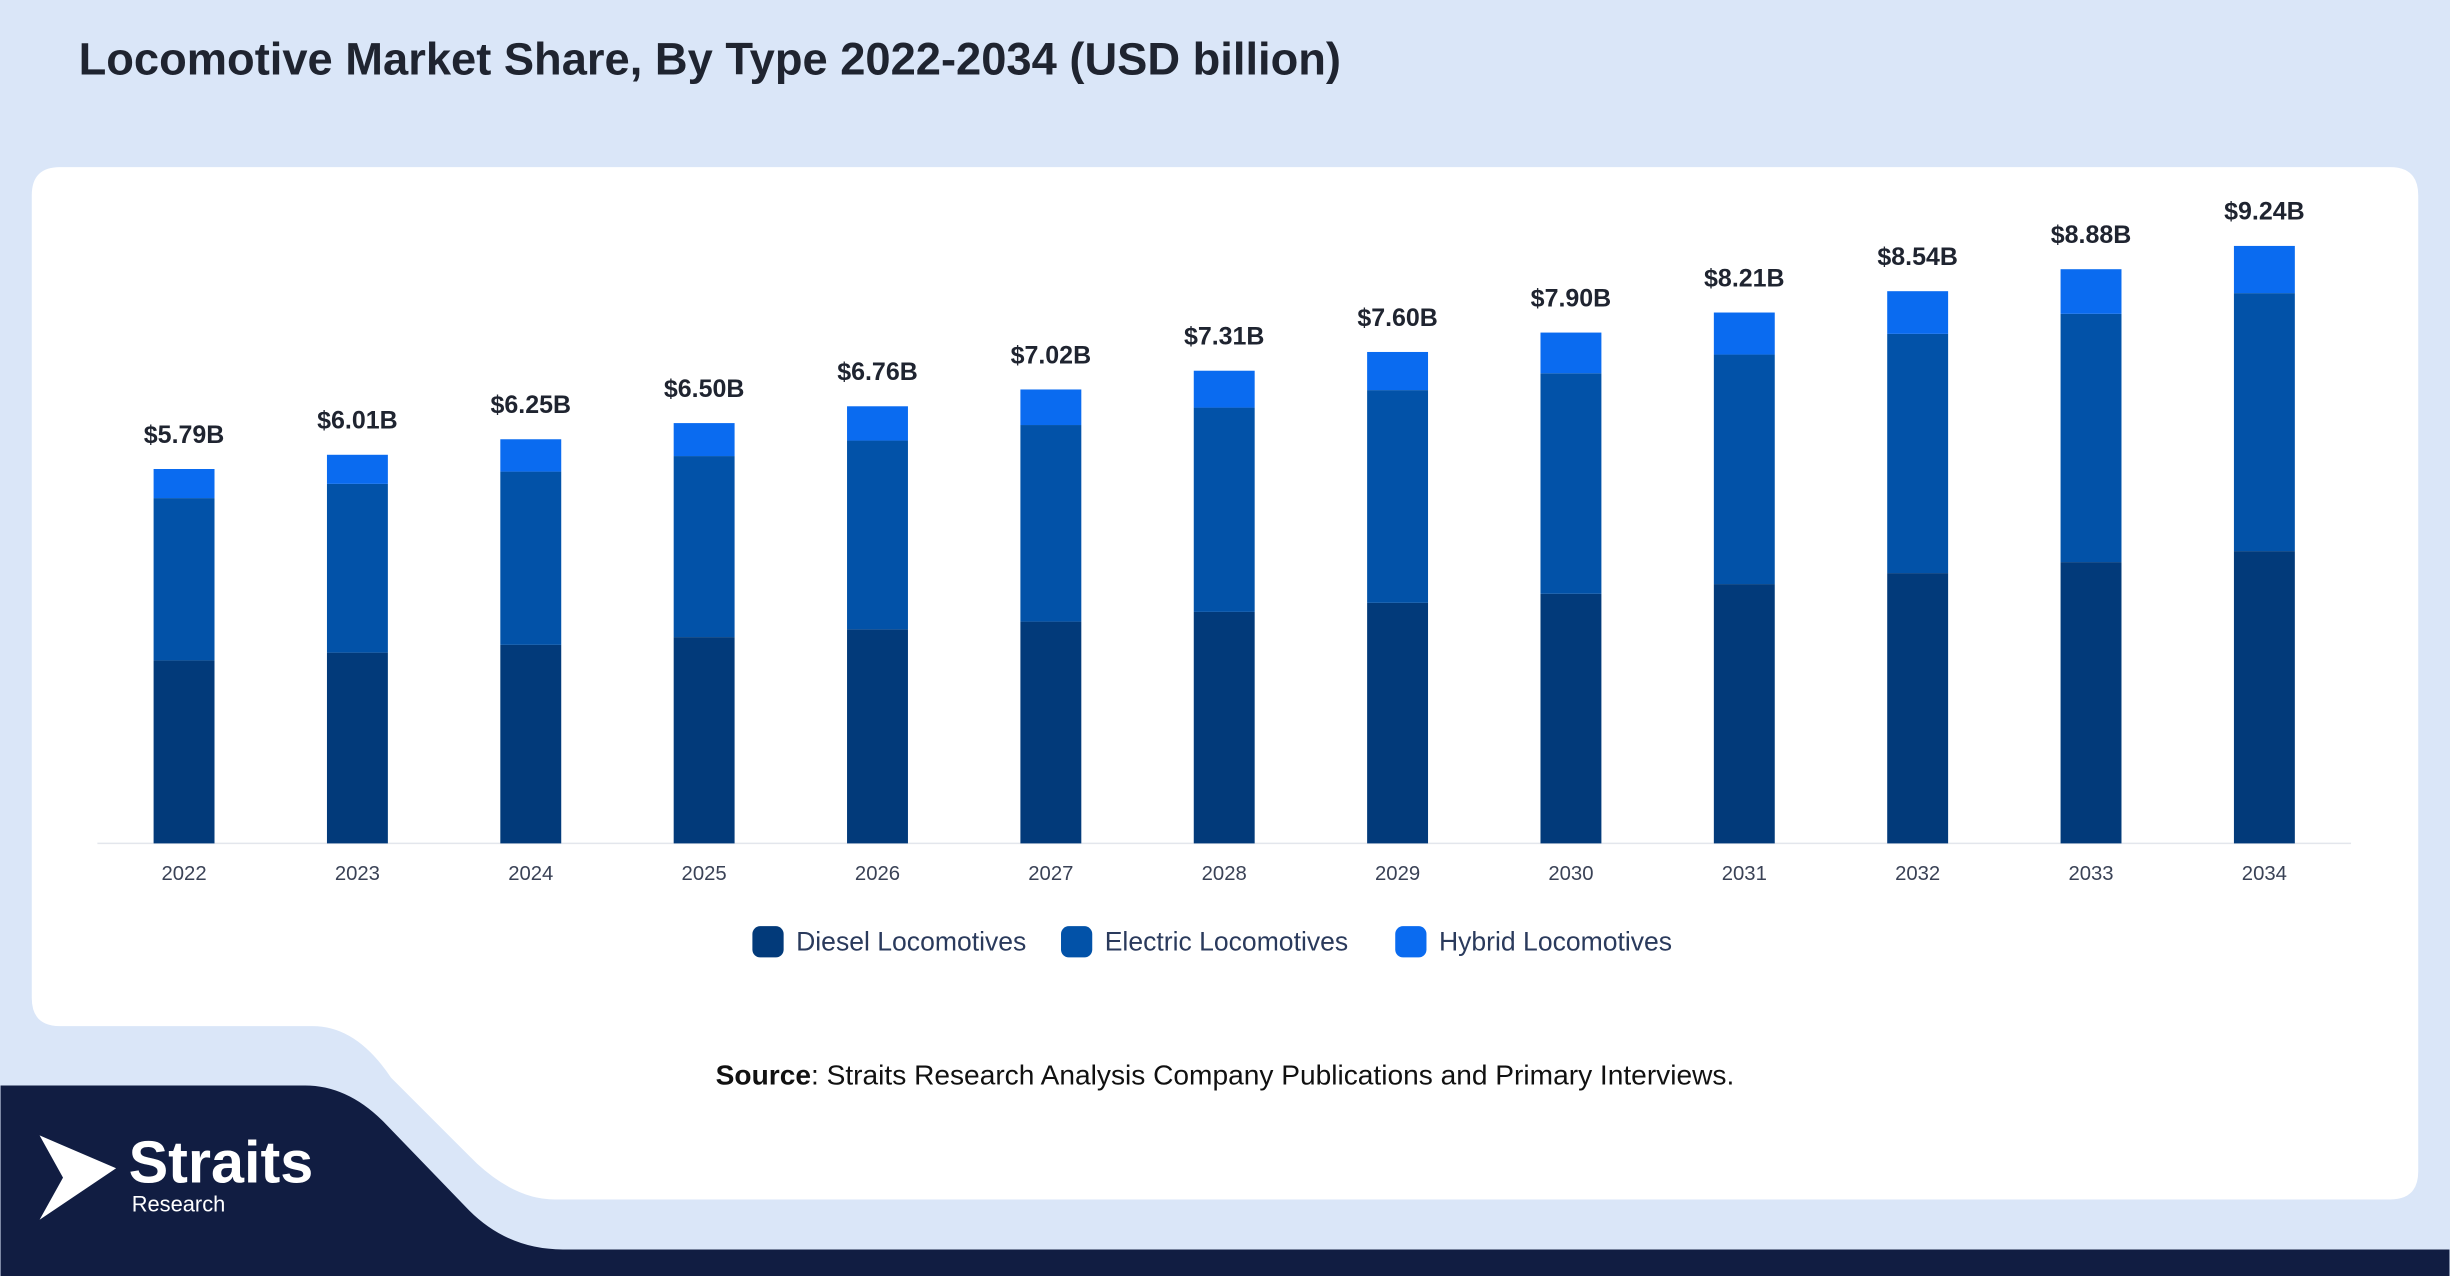 The image size is (2450, 1276). What do you see at coordinates (877, 874) in the screenshot?
I see `x-tick-label: 2026` at bounding box center [877, 874].